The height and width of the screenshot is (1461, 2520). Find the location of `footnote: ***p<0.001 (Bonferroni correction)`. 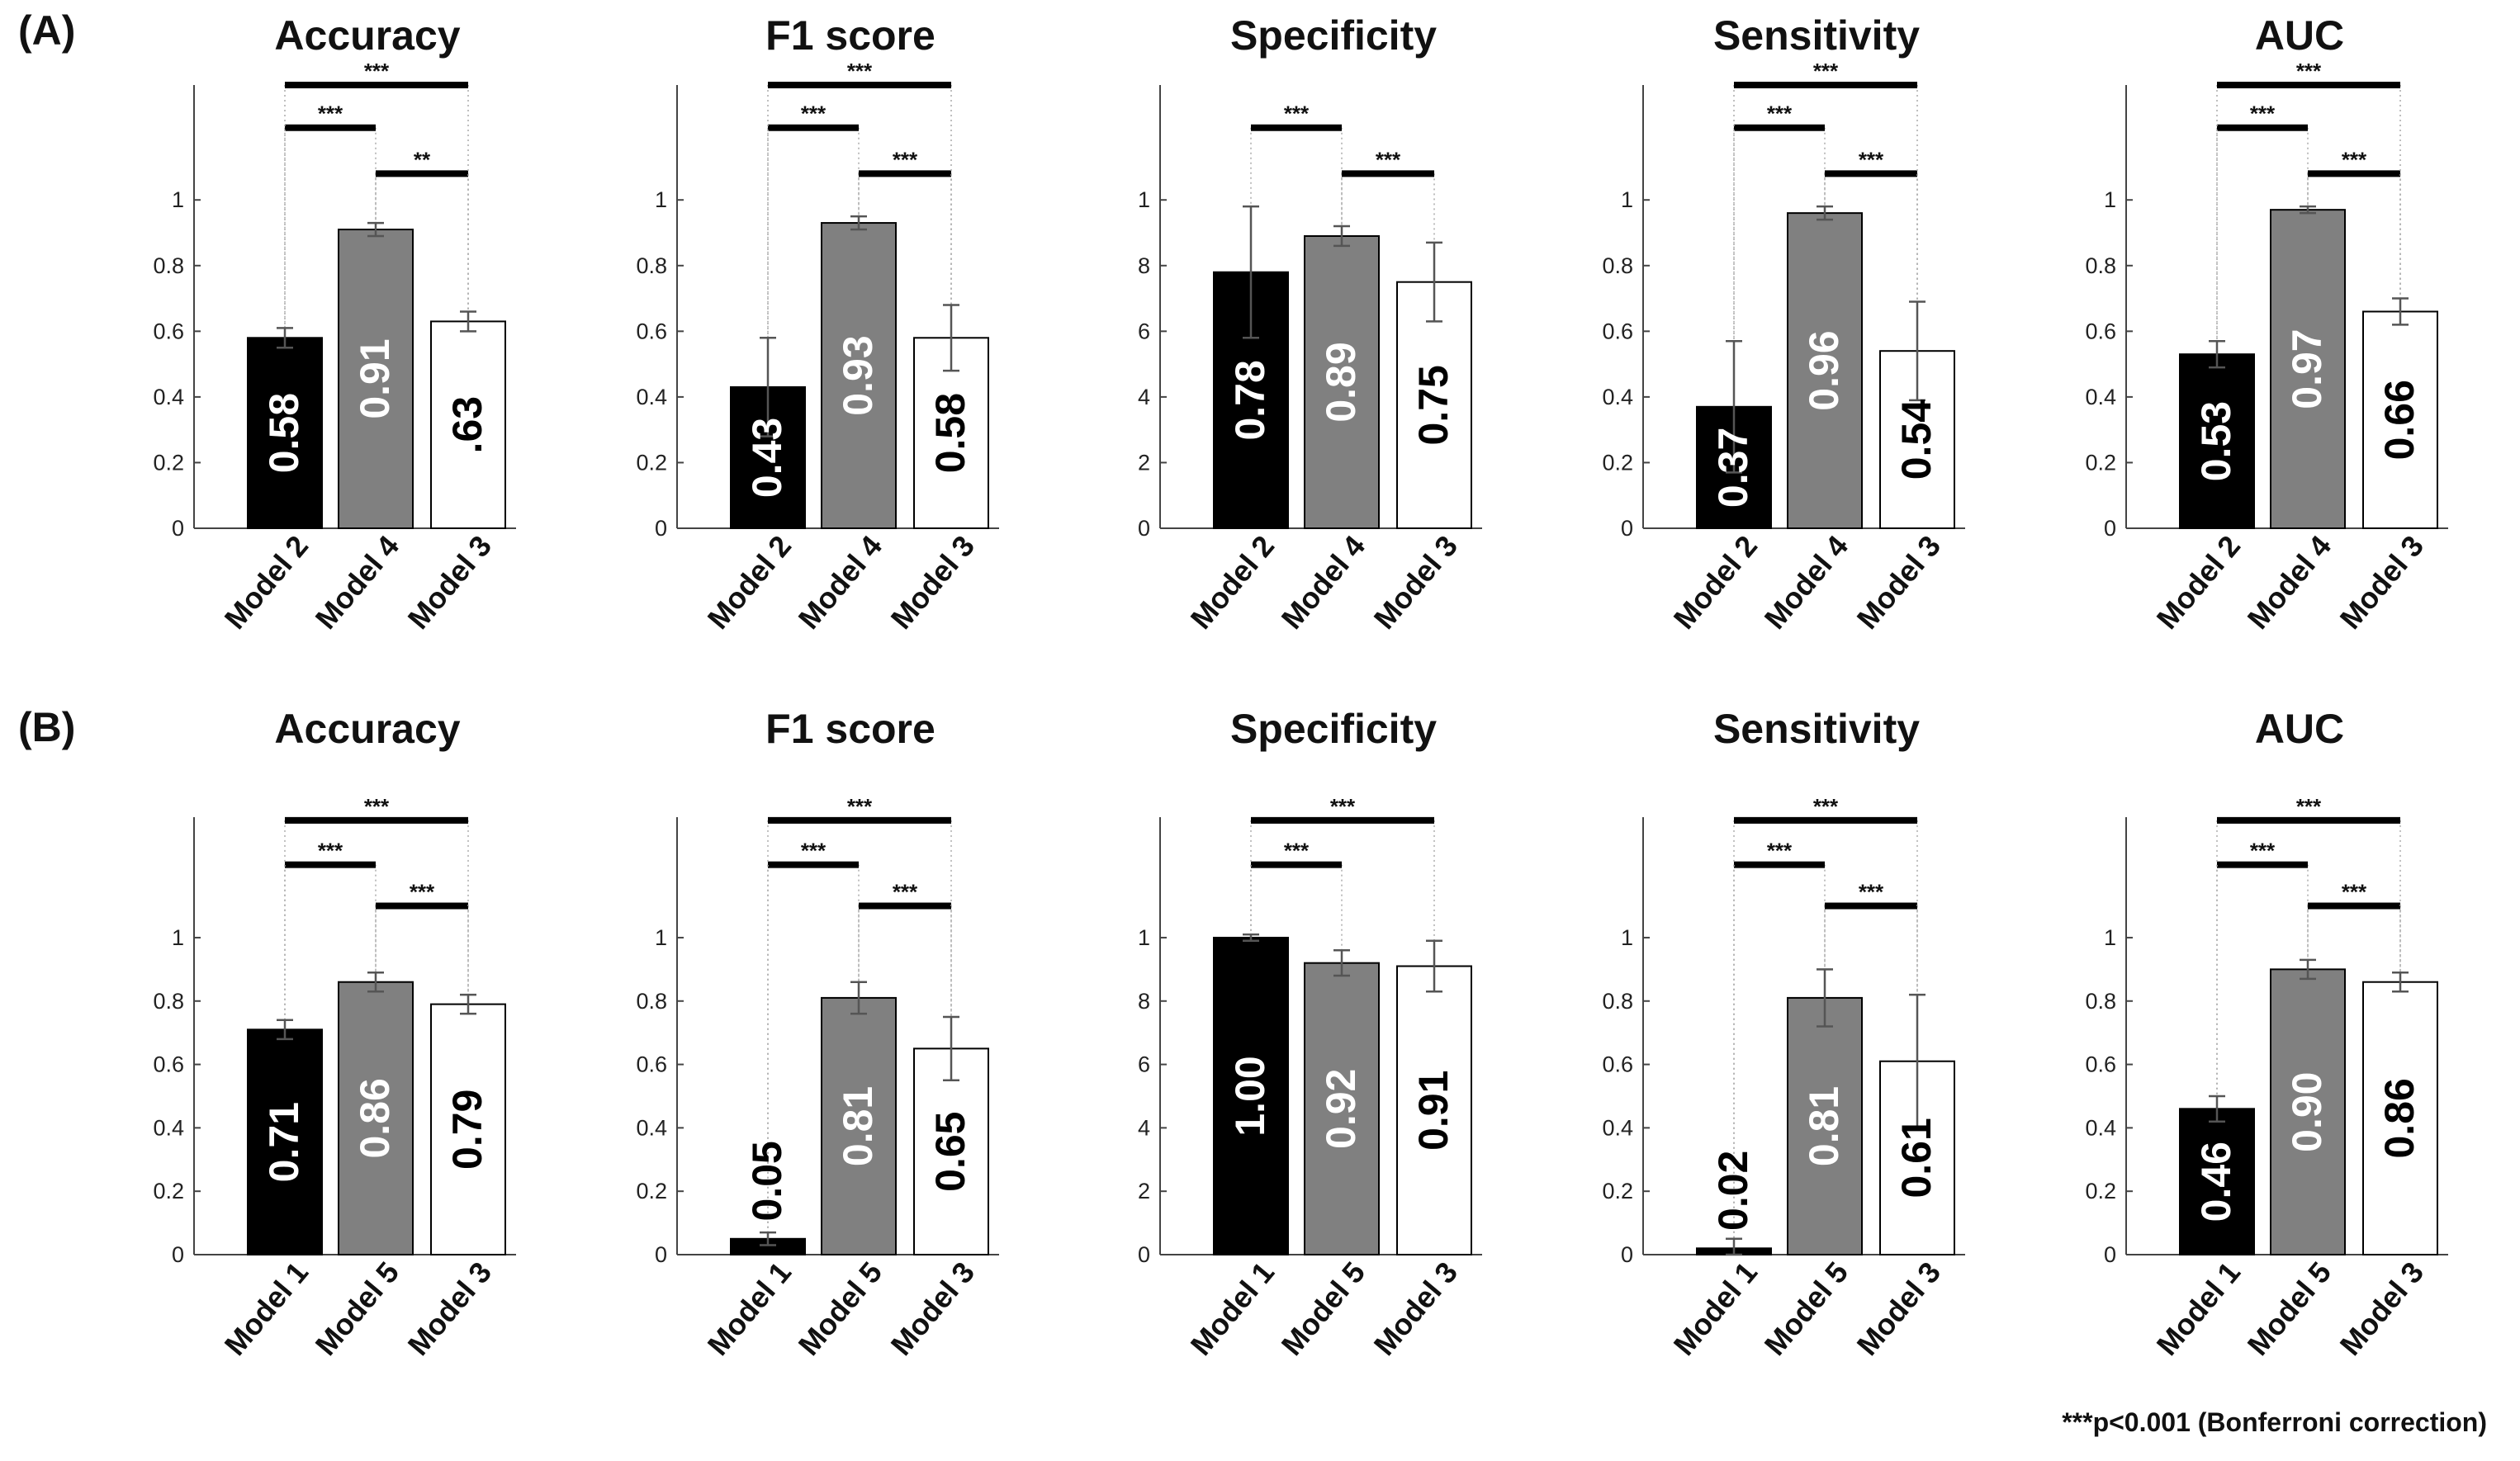

footnote: ***p<0.001 (Bonferroni correction) is located at coordinates (2274, 1422).